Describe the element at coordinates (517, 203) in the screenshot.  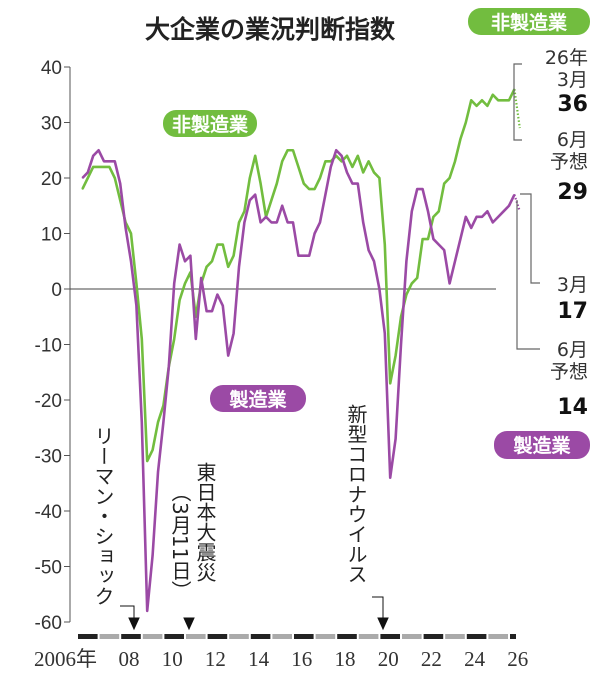
I see `forecast-line-manufacturing` at that location.